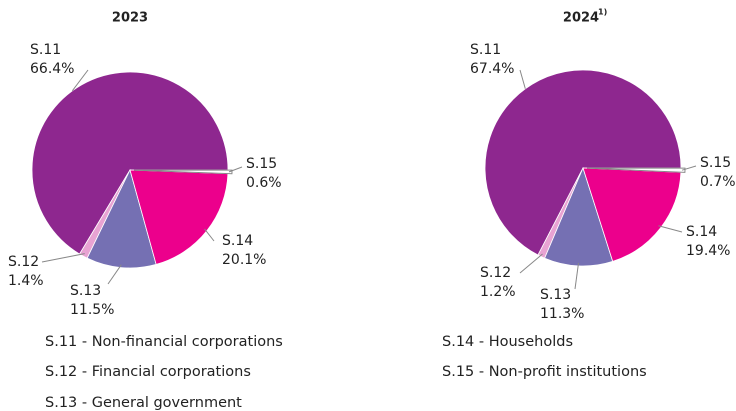 The image size is (736, 411). Describe the element at coordinates (244, 260) in the screenshot. I see `slice-value-label: 20.1%` at that location.